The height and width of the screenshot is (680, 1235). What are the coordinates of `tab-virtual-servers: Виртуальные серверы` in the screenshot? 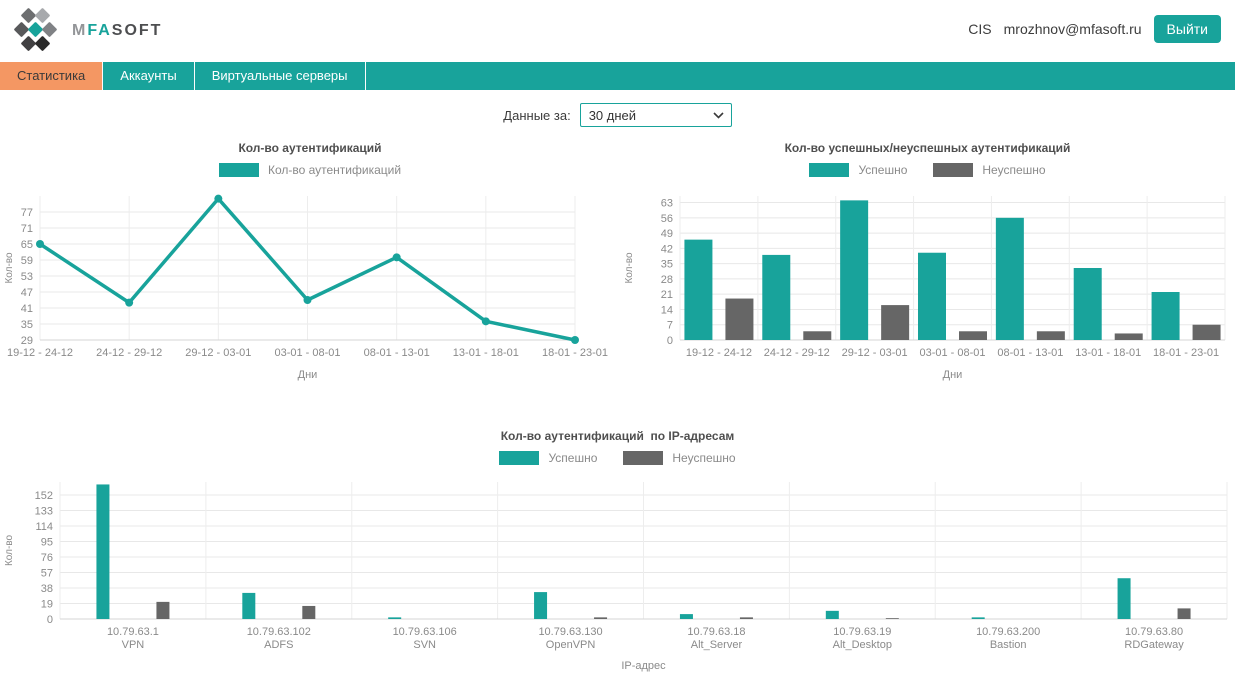 It's located at (280, 76).